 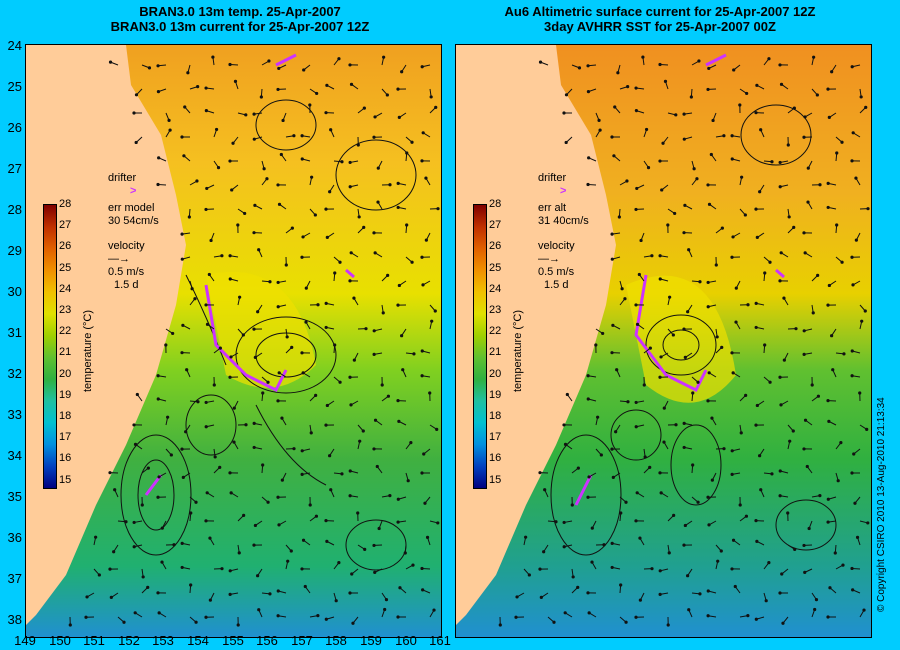 I want to click on left-title-line1: BRAN3.0 13m temp. 25-Apr-2007, so click(x=240, y=11).